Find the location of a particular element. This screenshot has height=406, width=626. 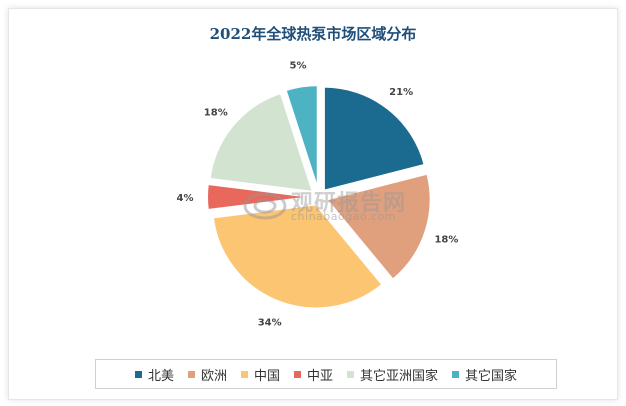

pie-data-label-3: 4% is located at coordinates (185, 198).